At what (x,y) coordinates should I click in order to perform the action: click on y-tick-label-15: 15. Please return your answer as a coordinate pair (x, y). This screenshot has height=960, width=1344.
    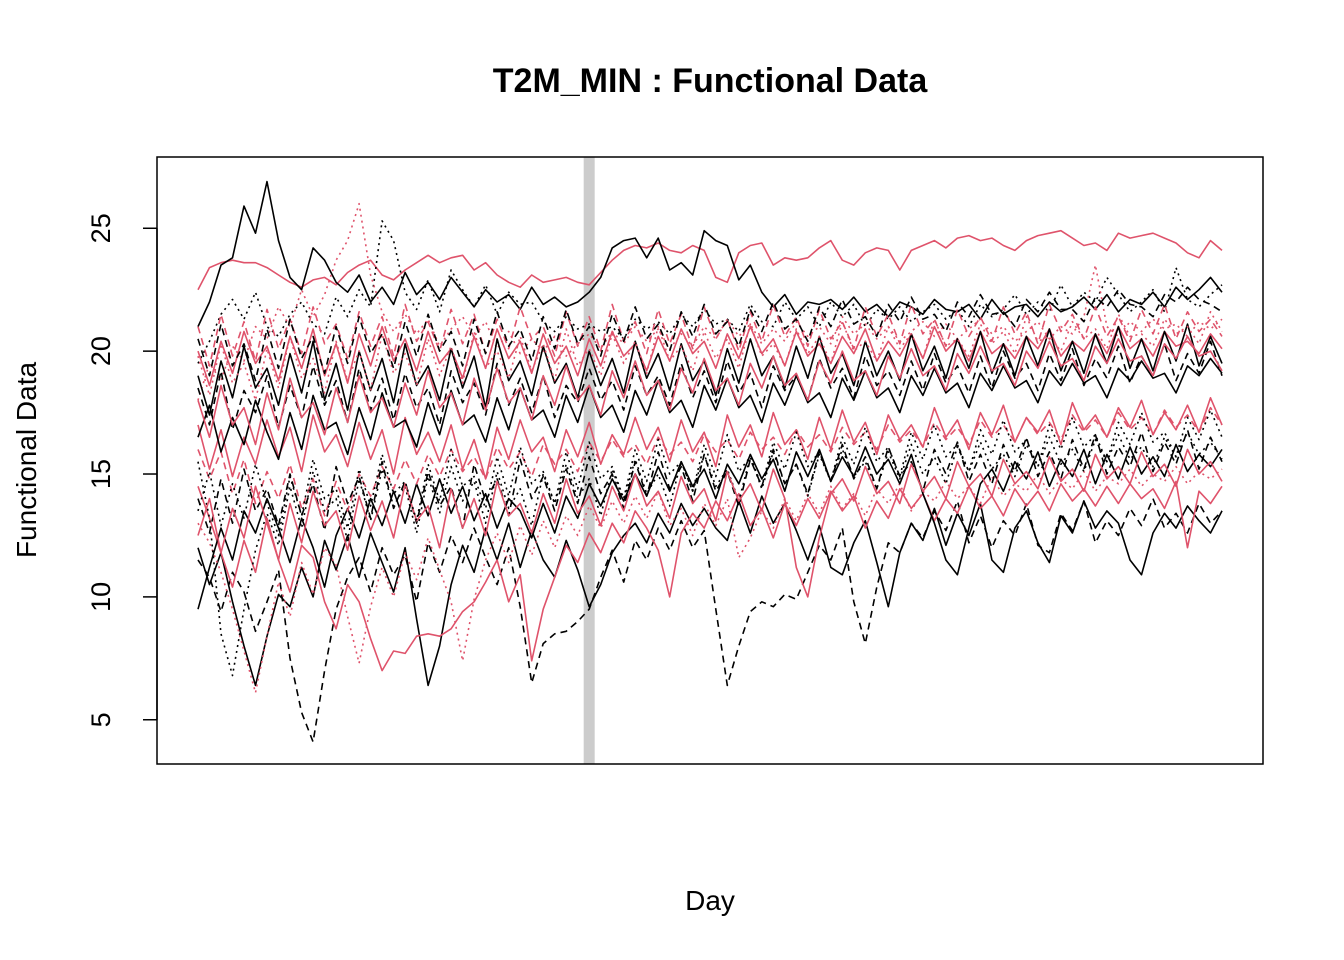
    Looking at the image, I should click on (101, 474).